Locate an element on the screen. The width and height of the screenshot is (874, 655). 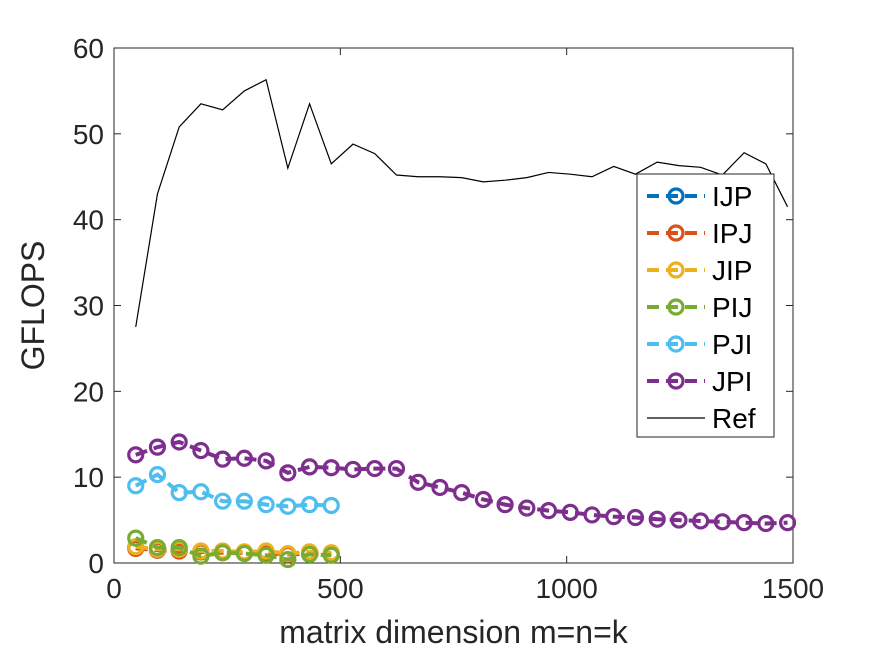
y-tick-label: 50 is located at coordinates (88, 134).